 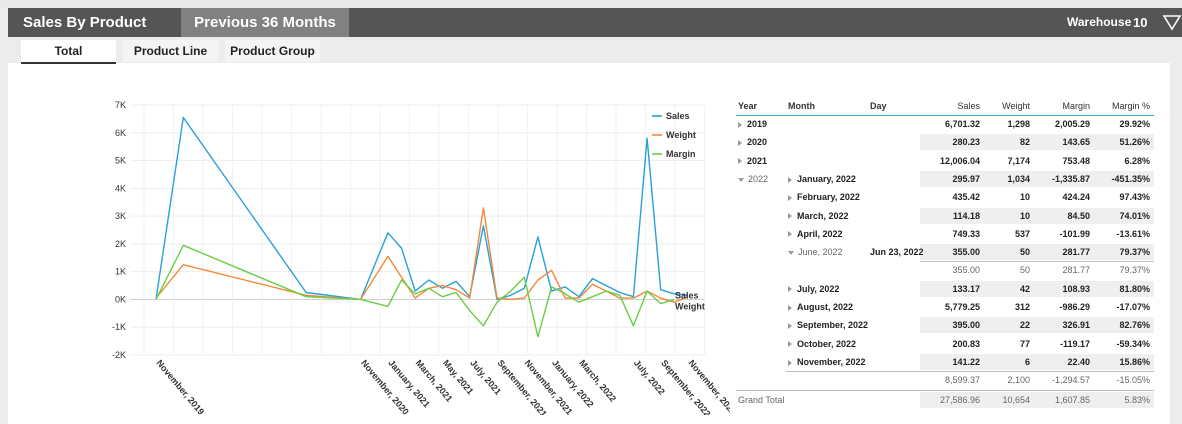 I want to click on legend-label-sales: Sales, so click(x=678, y=116).